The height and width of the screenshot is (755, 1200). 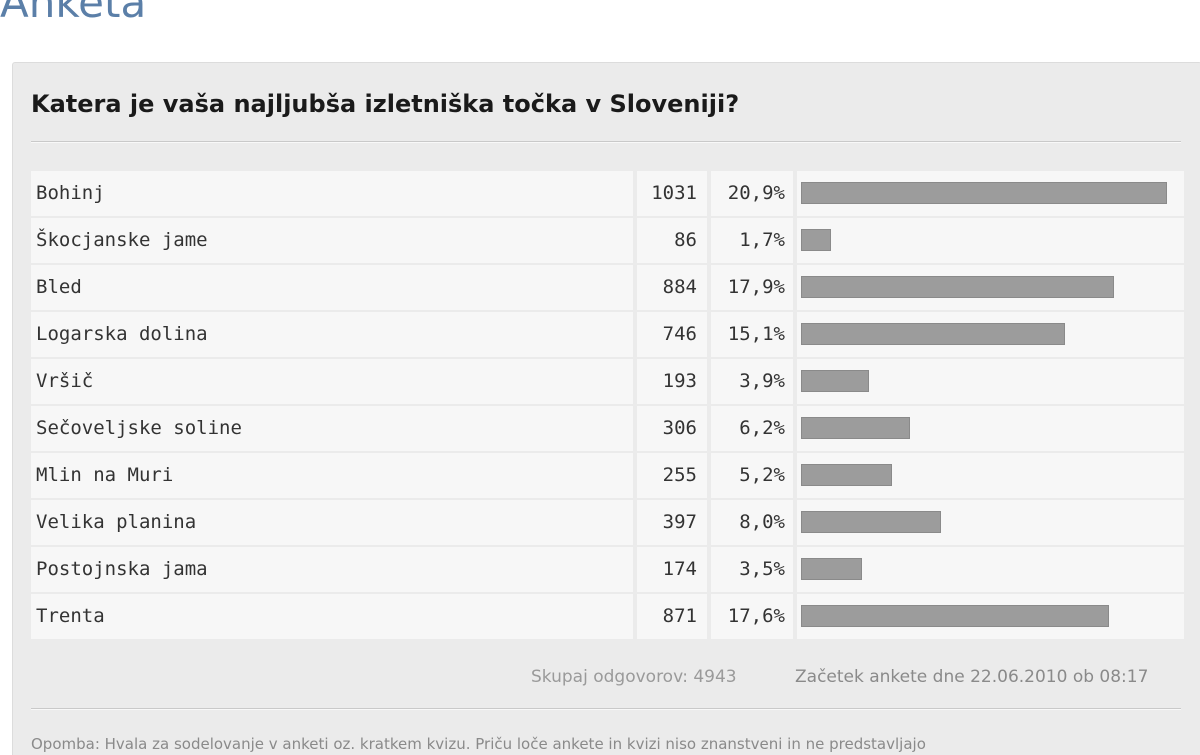 What do you see at coordinates (332, 193) in the screenshot?
I see `option-name: Bohinj` at bounding box center [332, 193].